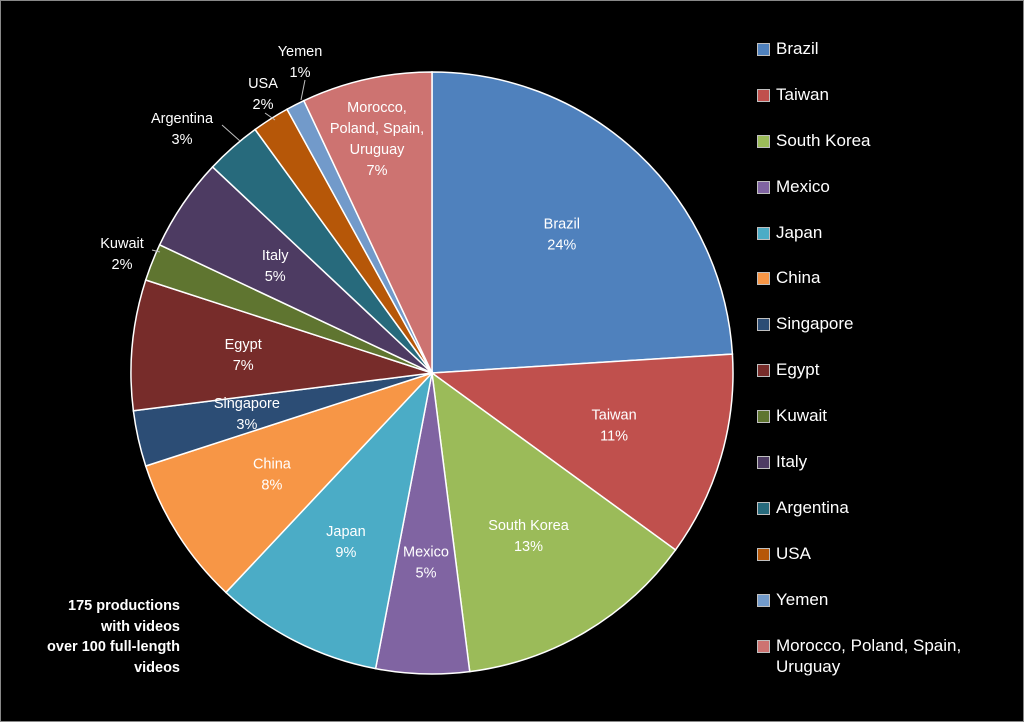 The height and width of the screenshot is (722, 1024). What do you see at coordinates (247, 404) in the screenshot?
I see `slice-category-label: Singapore` at bounding box center [247, 404].